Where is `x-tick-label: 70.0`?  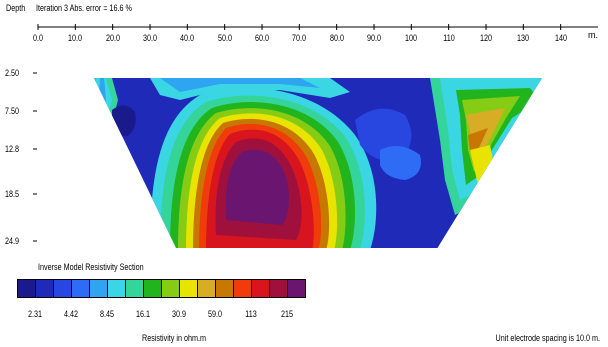 x-tick-label: 70.0 is located at coordinates (299, 38).